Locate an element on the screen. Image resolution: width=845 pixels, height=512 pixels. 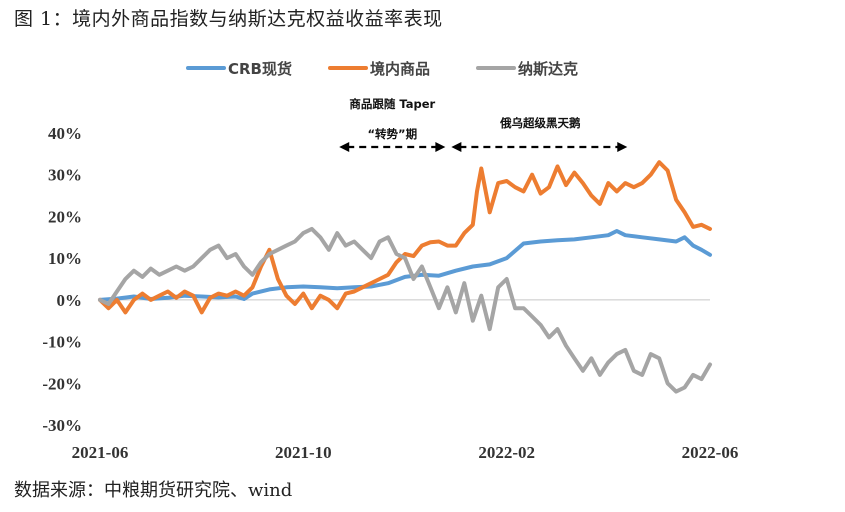
figure-title: 图 1：境内外商品指数与纳斯达克权益收益率表现 is located at coordinates (228, 19).